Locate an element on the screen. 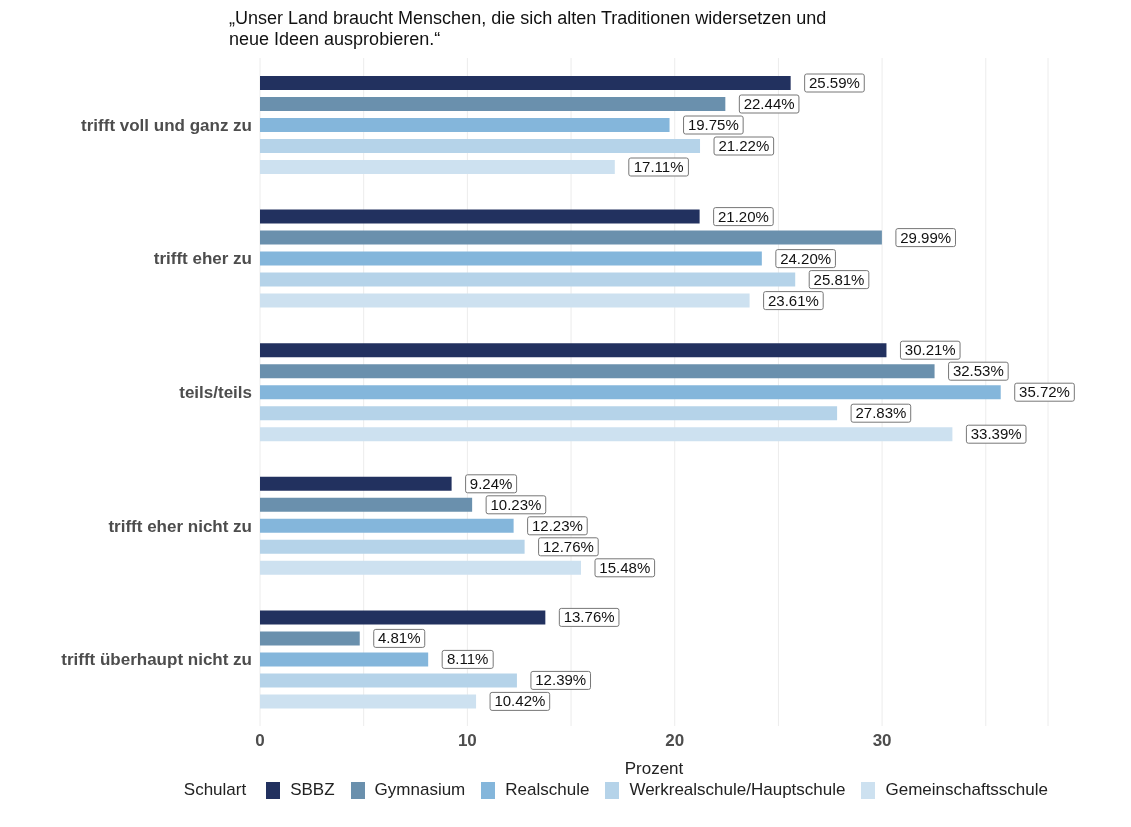 The width and height of the screenshot is (1131, 827). legend-label: SBBZ is located at coordinates (312, 790).